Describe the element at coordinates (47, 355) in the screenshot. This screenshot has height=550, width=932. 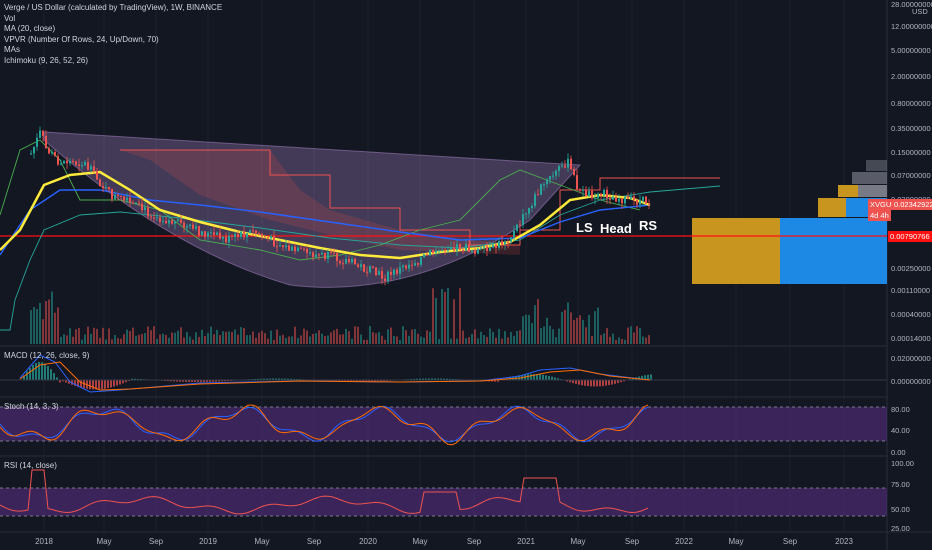
I see `macd-label: MACD (12, 26, close, 9)` at that location.